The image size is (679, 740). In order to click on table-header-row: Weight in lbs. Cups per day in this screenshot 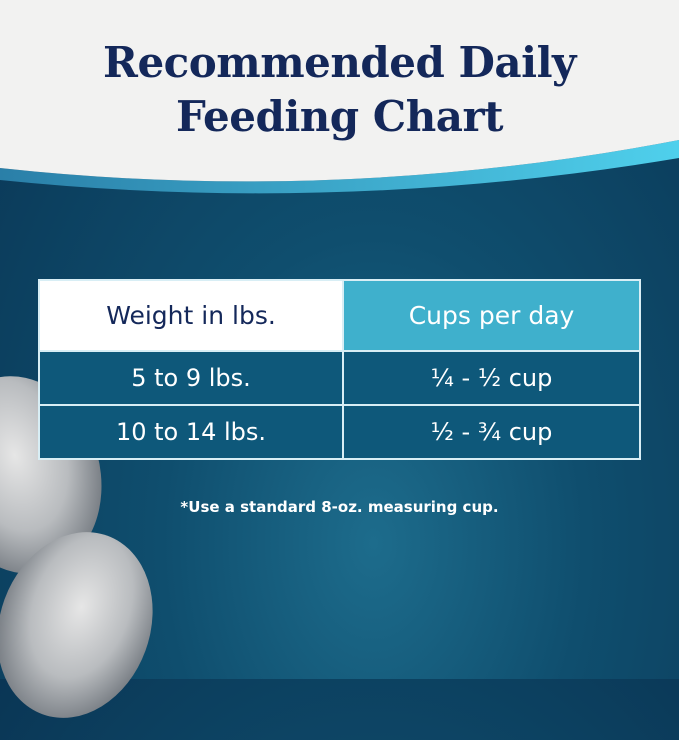, I will do `click(339, 315)`.